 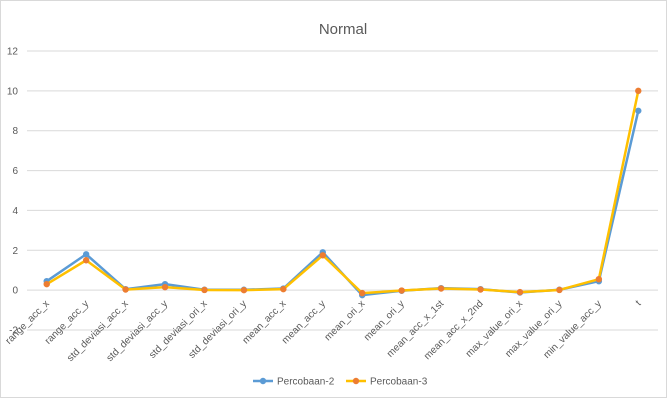 I want to click on y-tick-label: 4, so click(x=15, y=211).